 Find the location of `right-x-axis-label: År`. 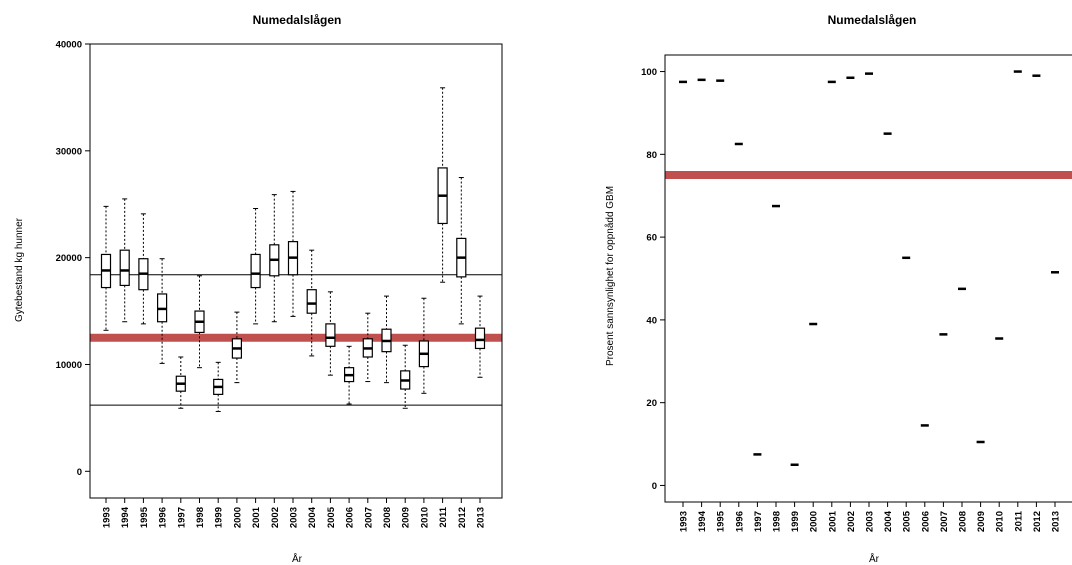

right-x-axis-label: År is located at coordinates (874, 558).